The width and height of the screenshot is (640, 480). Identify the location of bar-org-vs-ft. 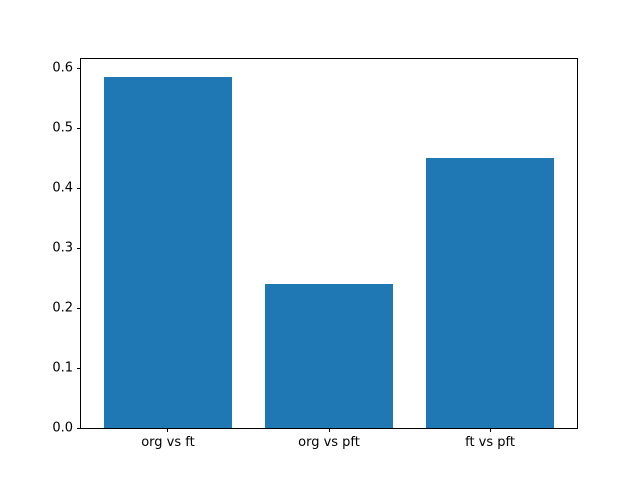
(168, 252).